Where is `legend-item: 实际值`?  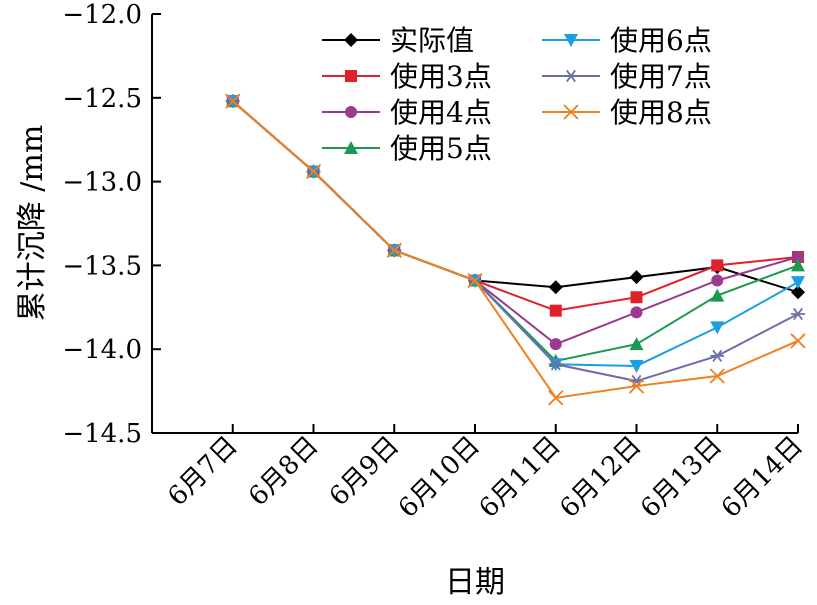 legend-item: 实际值 is located at coordinates (398, 40).